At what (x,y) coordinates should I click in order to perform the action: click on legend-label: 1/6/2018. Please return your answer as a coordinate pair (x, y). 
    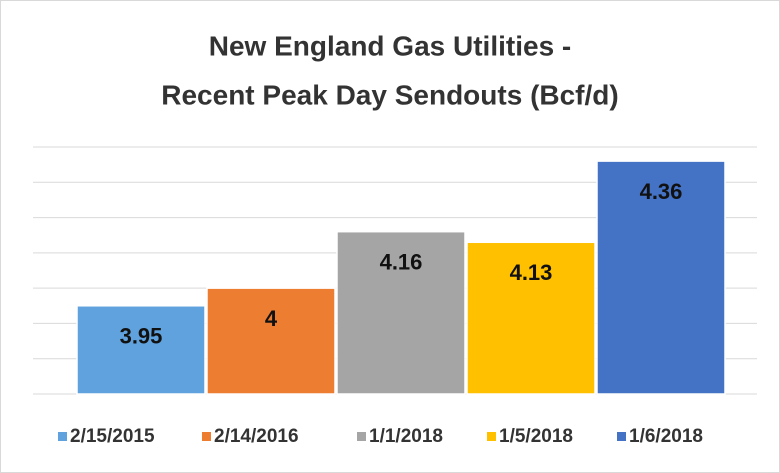
    Looking at the image, I should click on (666, 436).